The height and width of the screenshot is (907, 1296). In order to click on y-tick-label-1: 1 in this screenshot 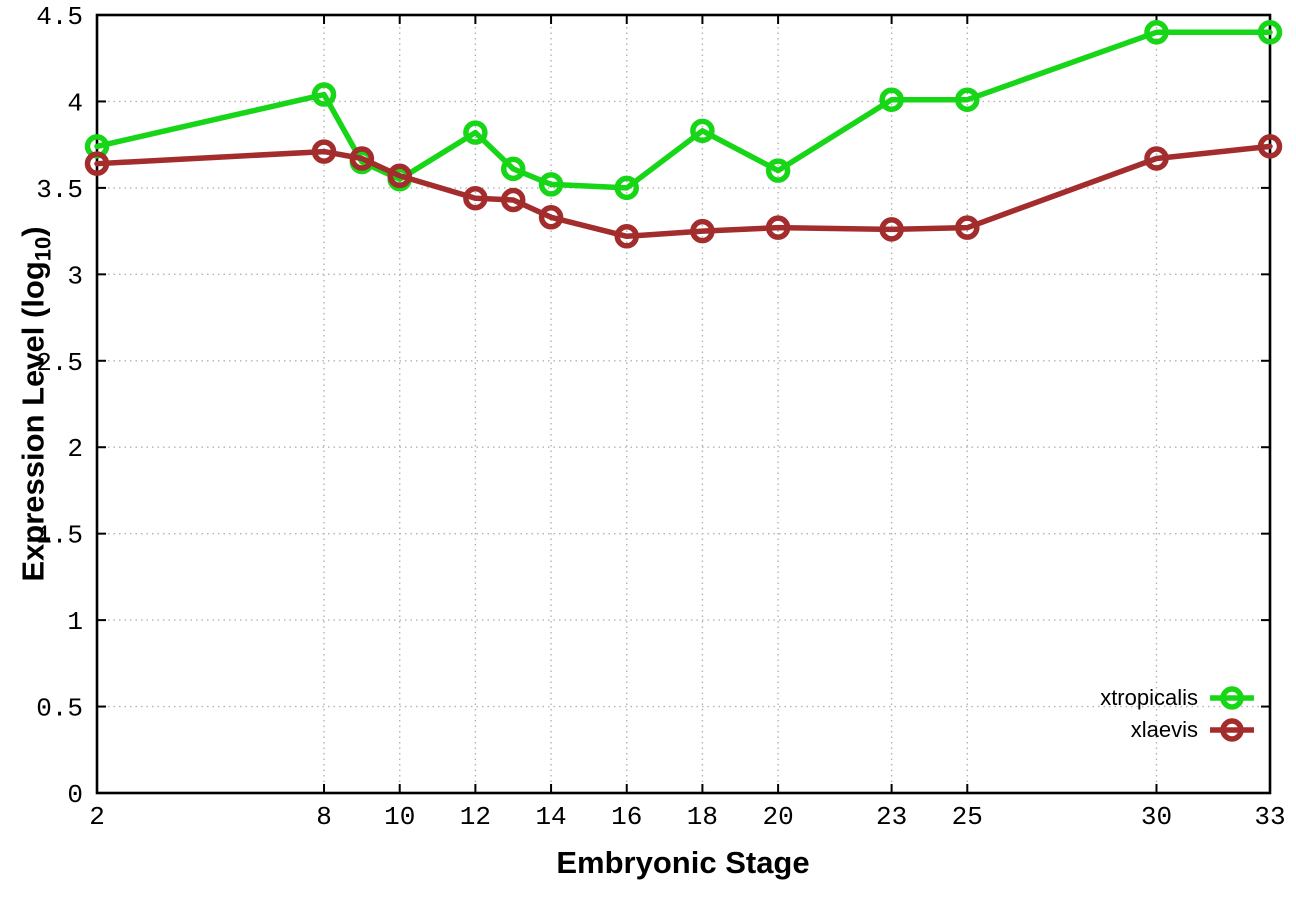, I will do `click(75, 622)`.